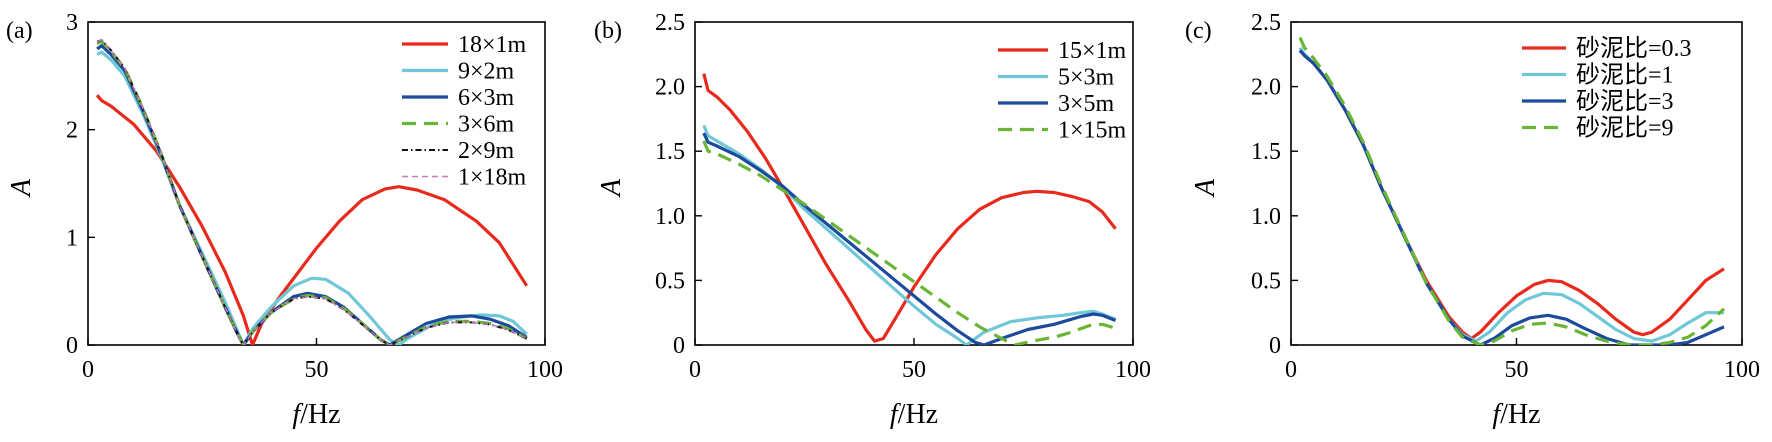 The image size is (1772, 442). What do you see at coordinates (1198, 31) in the screenshot?
I see `panel-label: (c)` at bounding box center [1198, 31].